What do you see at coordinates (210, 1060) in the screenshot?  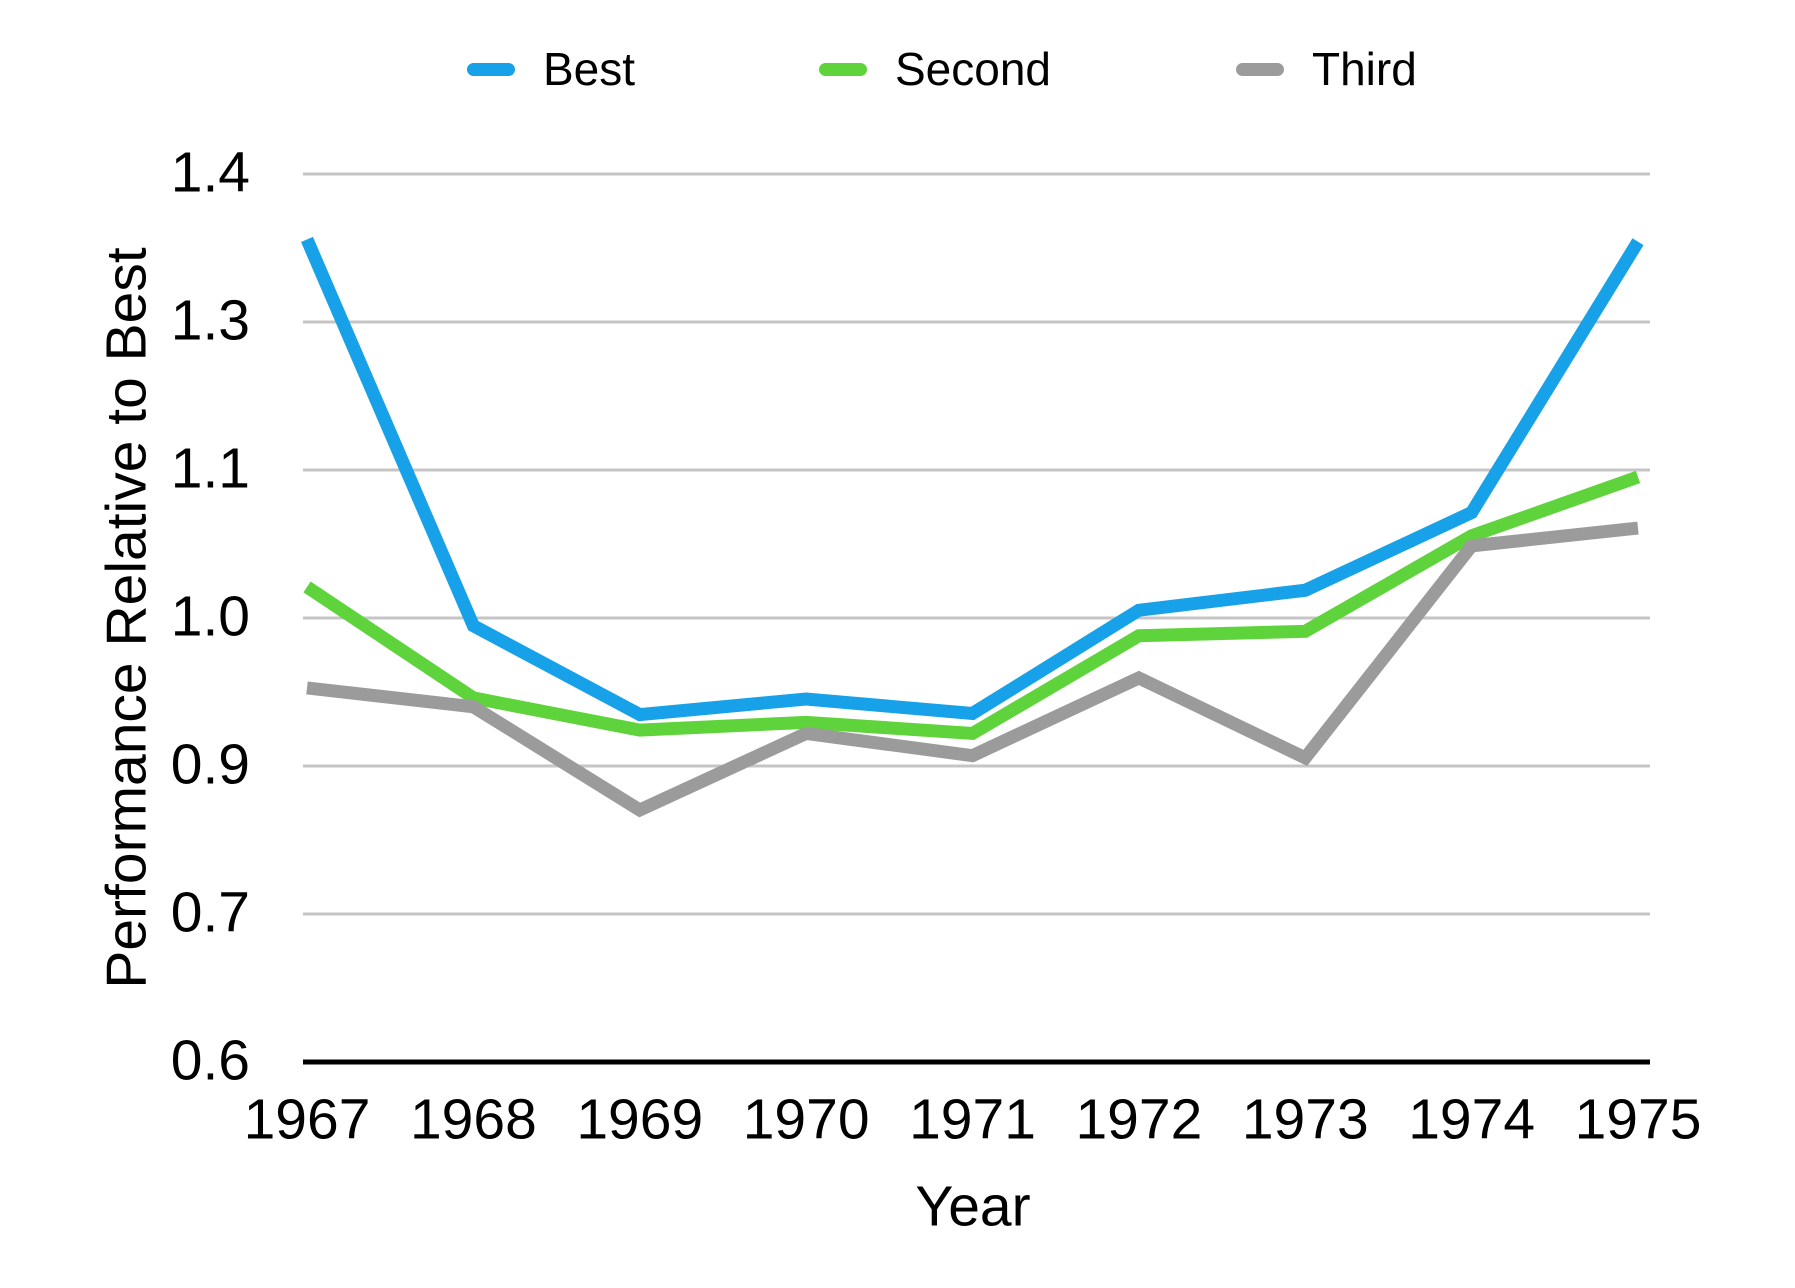 I see `y-tick-label: 0.6` at bounding box center [210, 1060].